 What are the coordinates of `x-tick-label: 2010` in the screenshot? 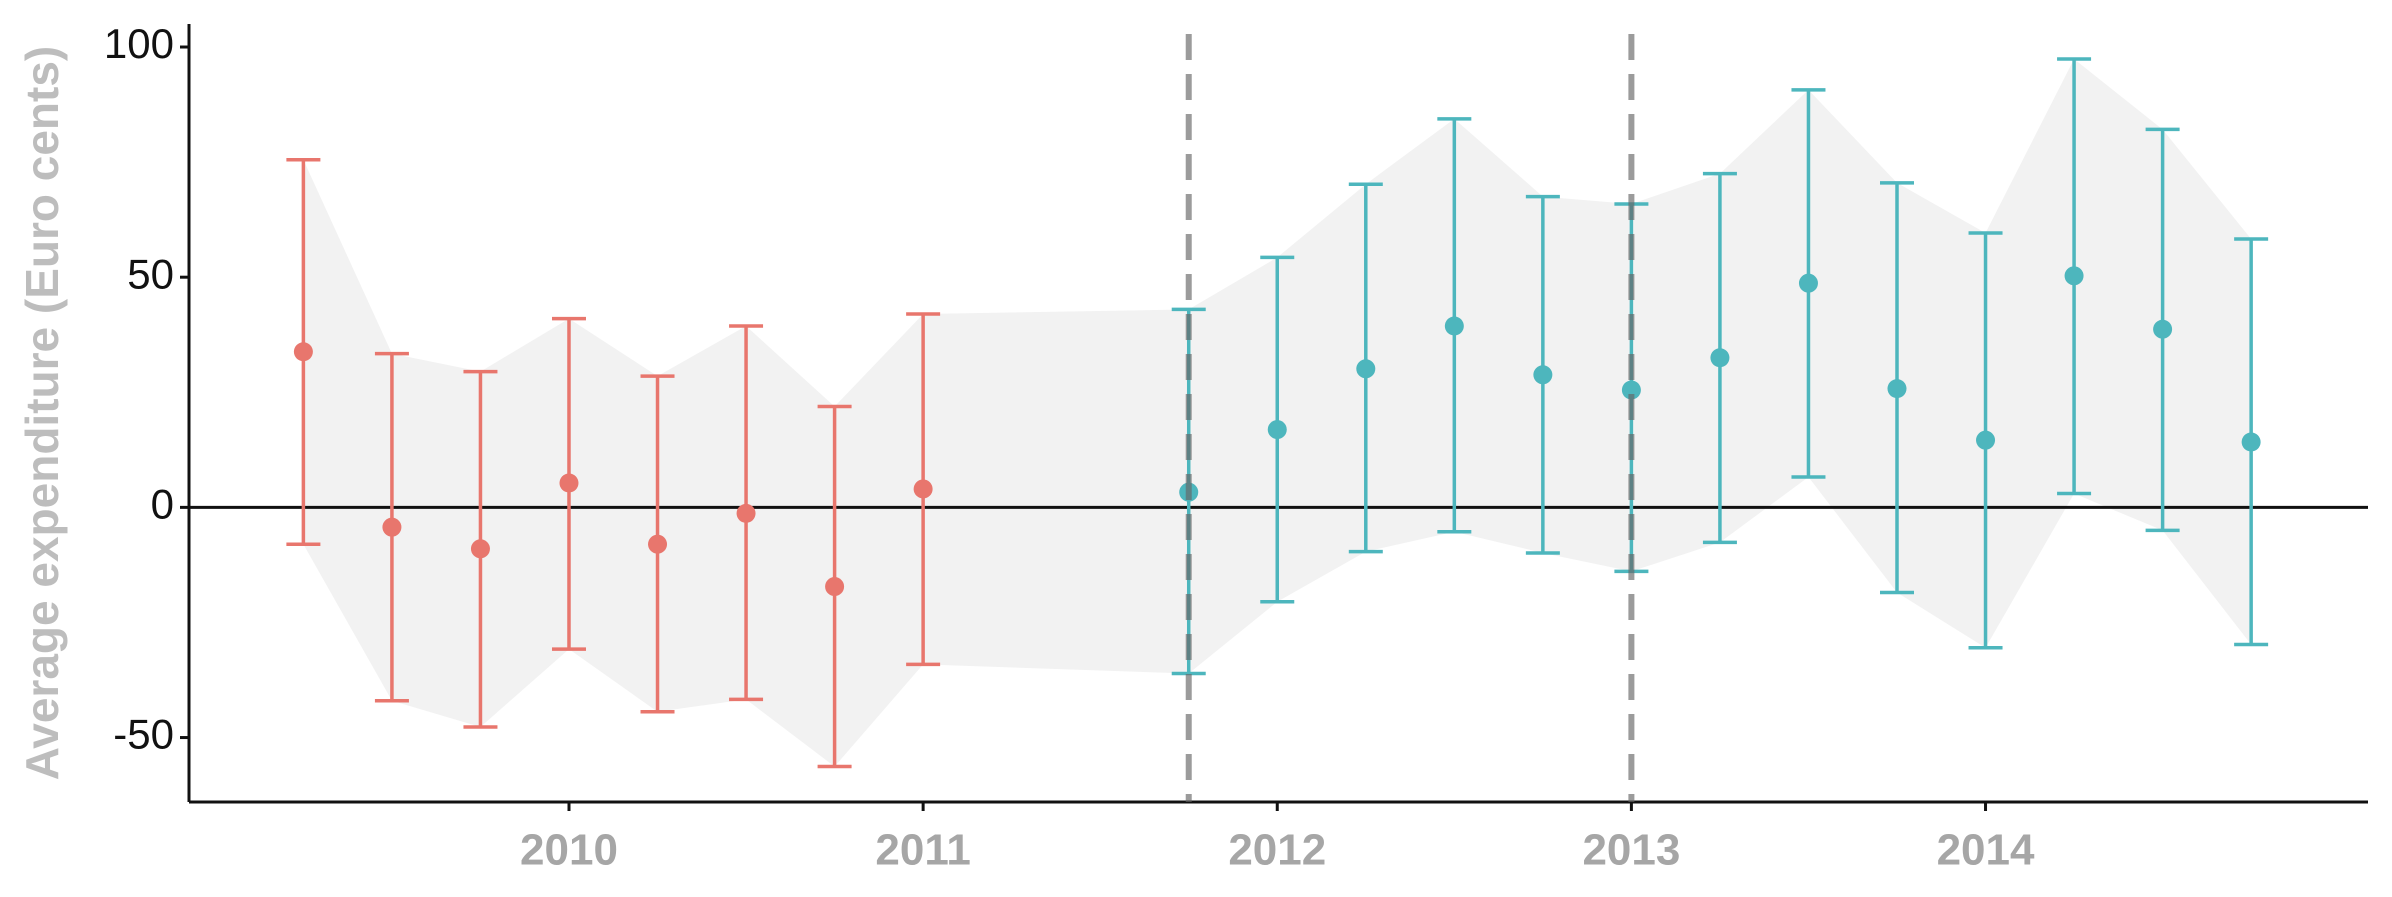 It's located at (569, 850).